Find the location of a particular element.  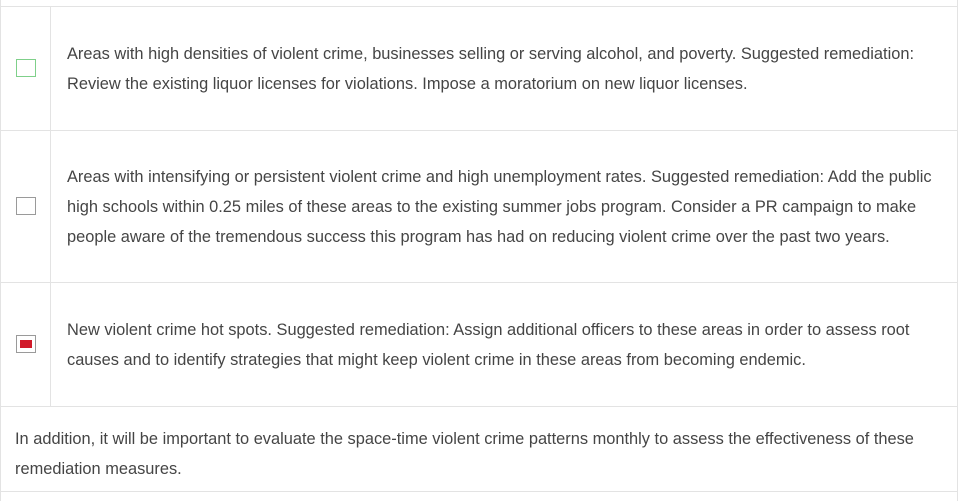

red-filled-square-icon is located at coordinates (25, 344).